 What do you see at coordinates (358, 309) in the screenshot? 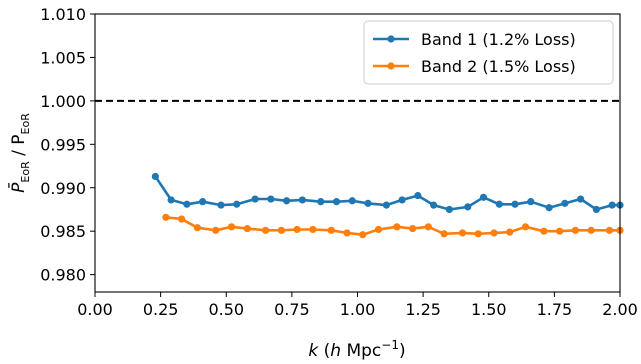
I see `x-tick-label: 1.00` at bounding box center [358, 309].